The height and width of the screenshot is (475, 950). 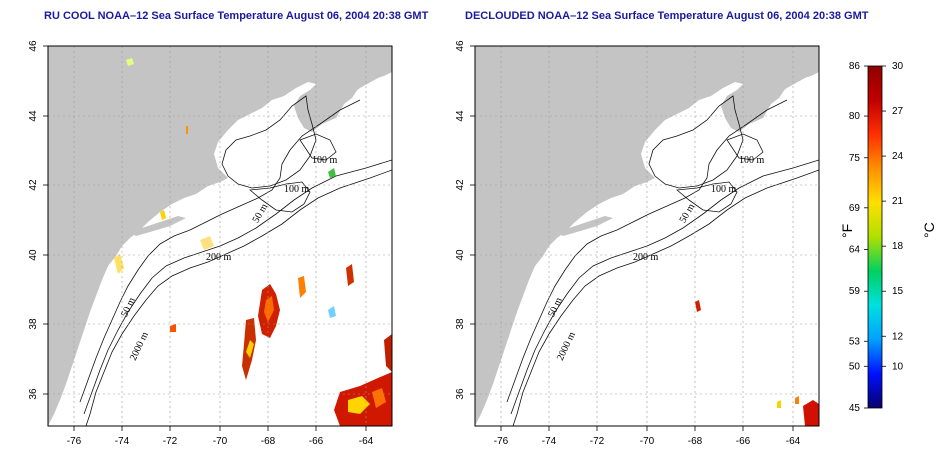 What do you see at coordinates (855, 66) in the screenshot?
I see `colorbar-f-tick-label: 86` at bounding box center [855, 66].